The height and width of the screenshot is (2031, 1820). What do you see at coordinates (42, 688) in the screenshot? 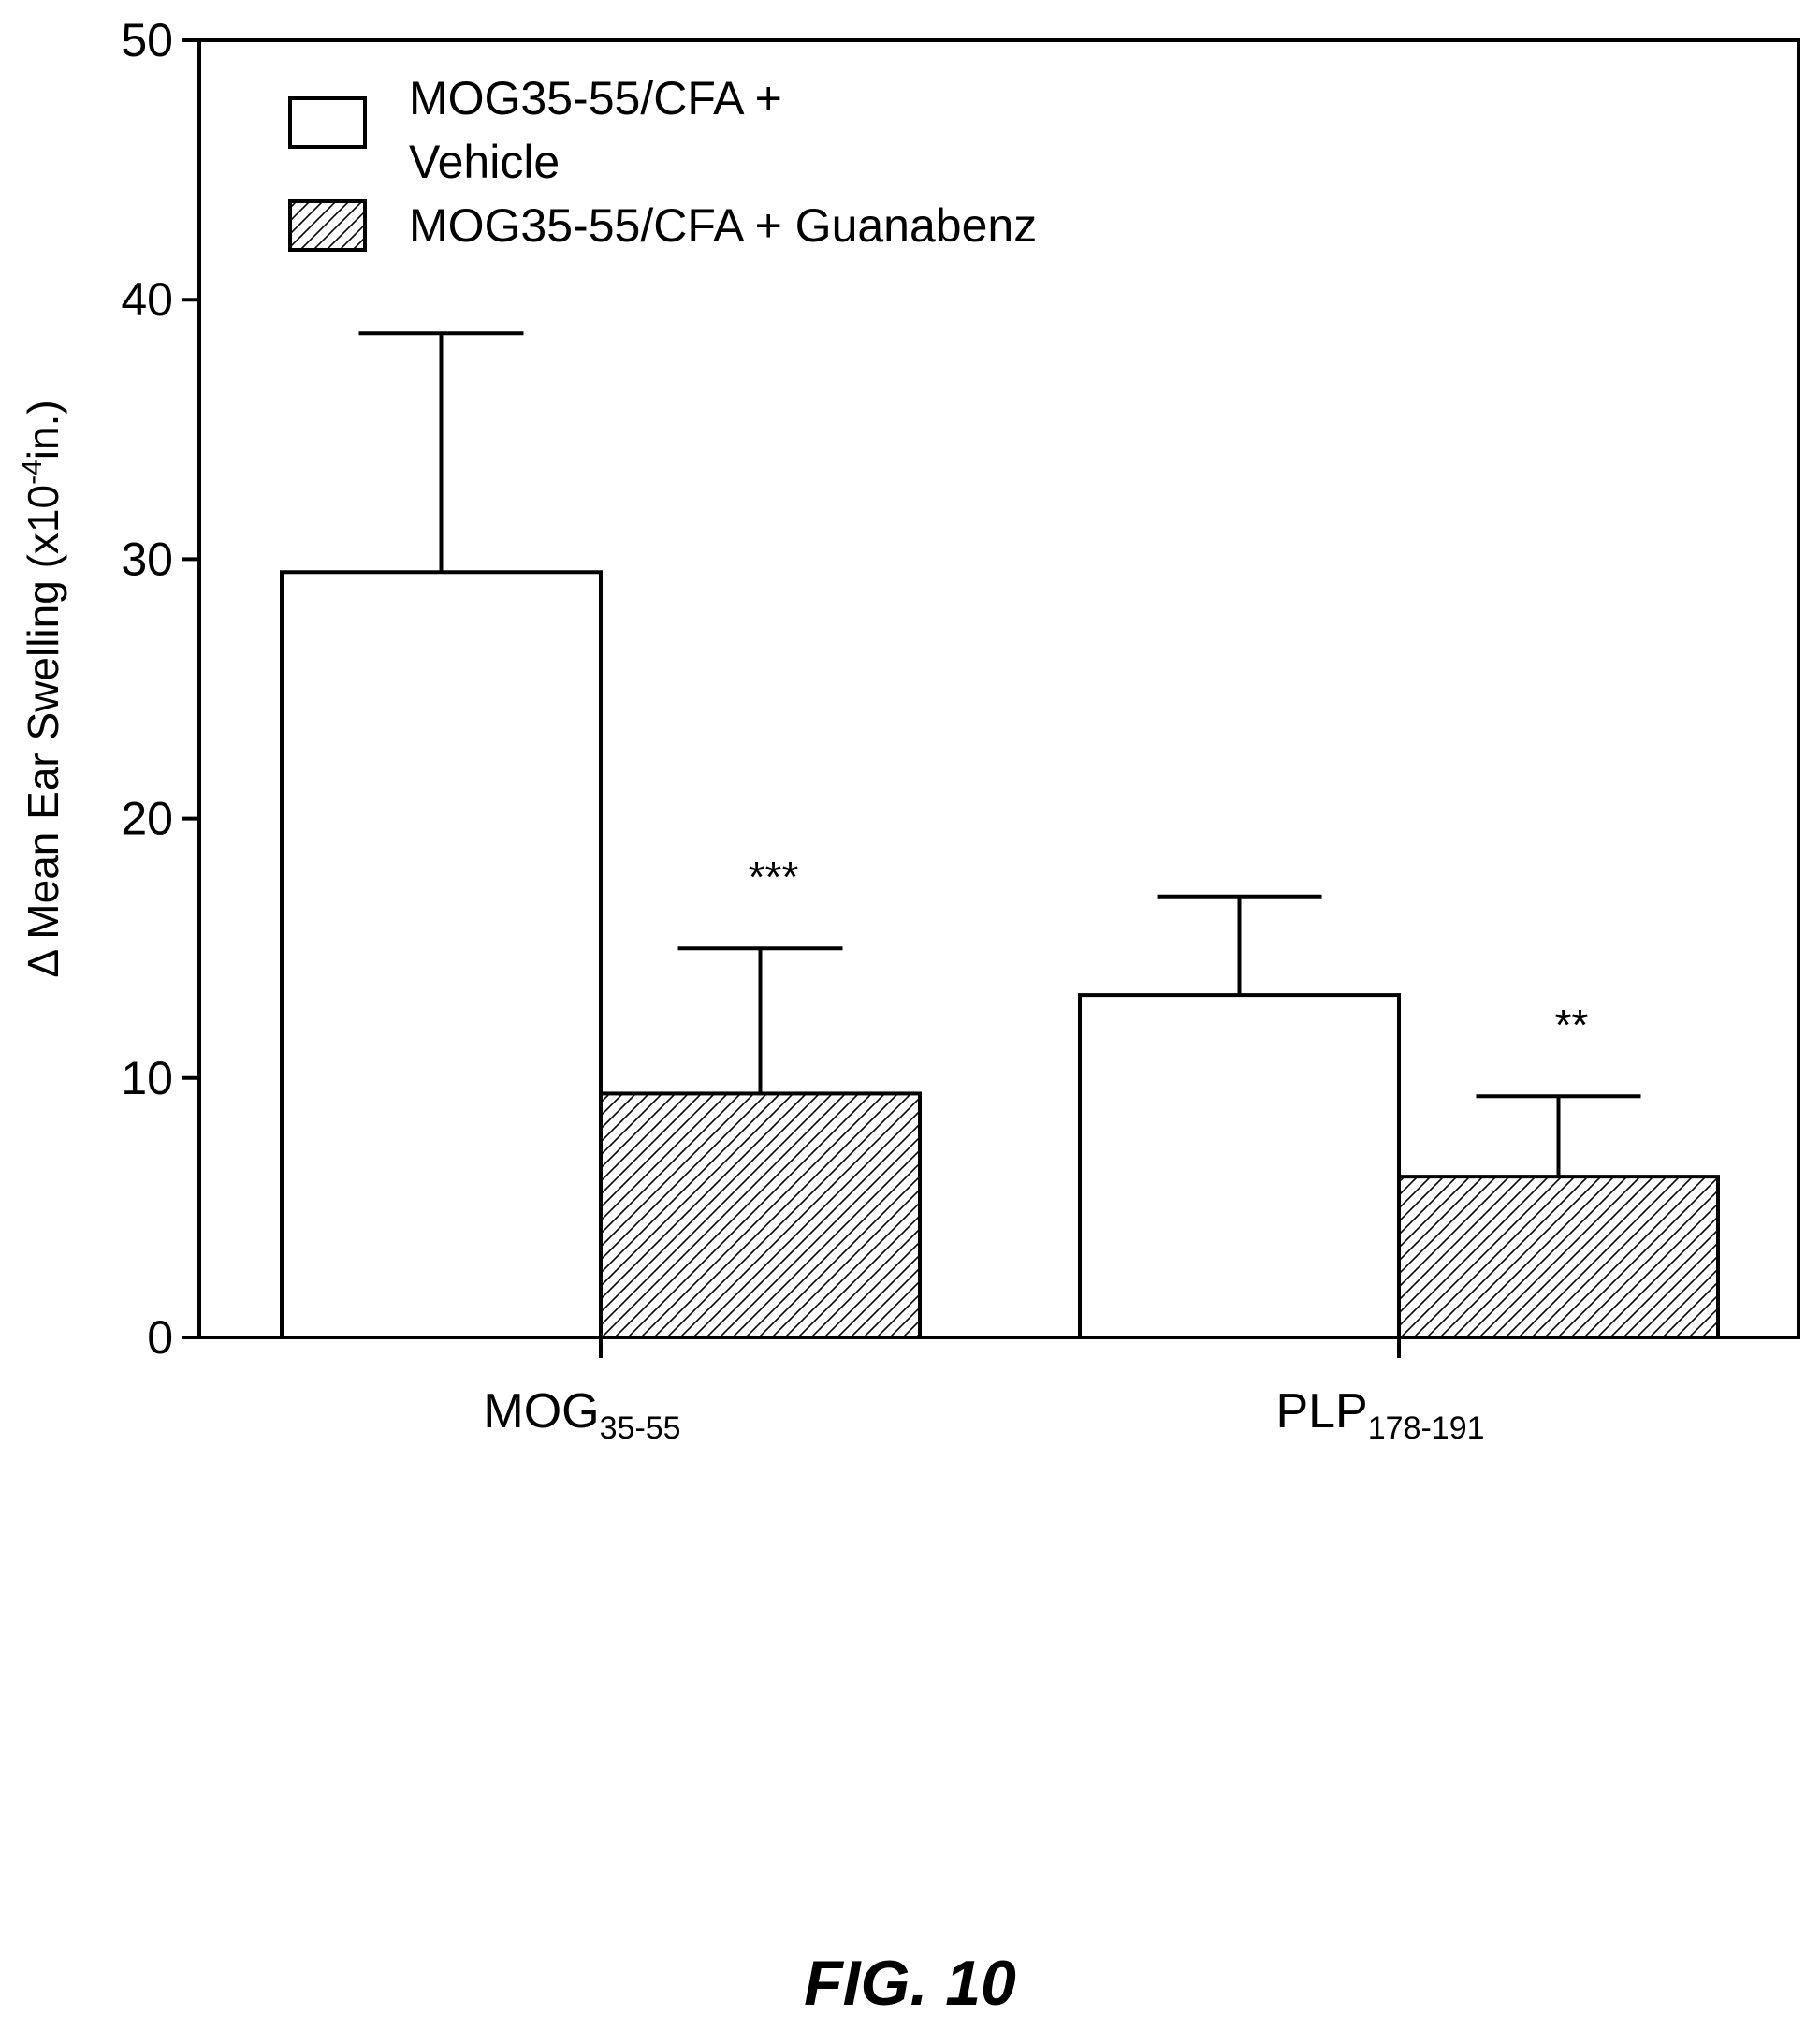
I see `y-axis-label: Δ Mean Ear Swelling (x10-4in.)` at bounding box center [42, 688].